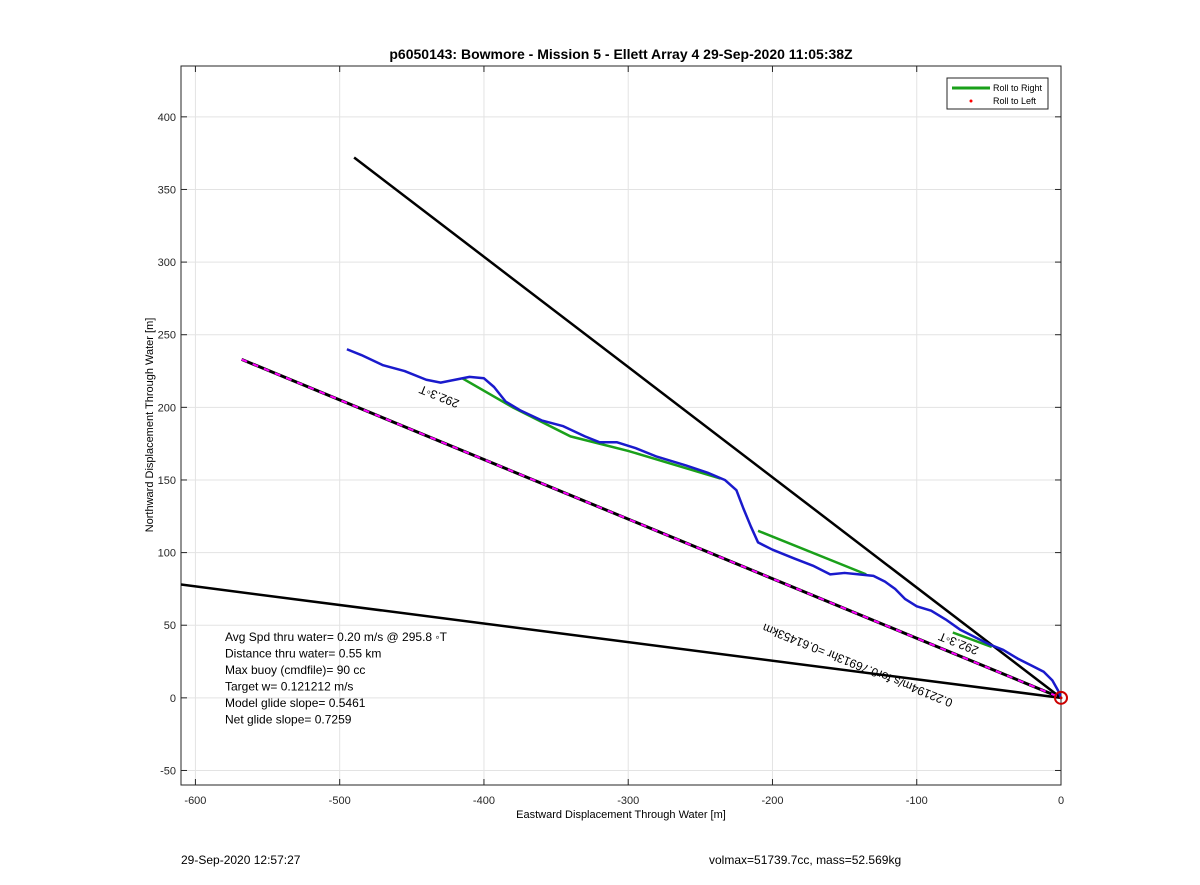  I want to click on x-tick-label: -100, so click(917, 801).